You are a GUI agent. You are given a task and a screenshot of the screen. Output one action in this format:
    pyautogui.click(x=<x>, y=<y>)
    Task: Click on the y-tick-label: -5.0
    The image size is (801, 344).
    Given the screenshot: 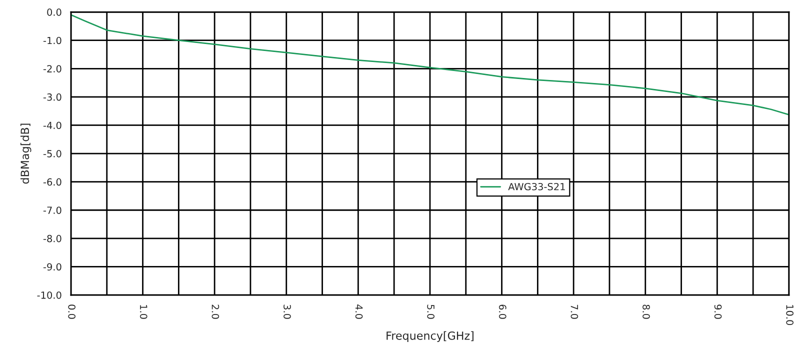 What is the action you would take?
    pyautogui.click(x=52, y=154)
    